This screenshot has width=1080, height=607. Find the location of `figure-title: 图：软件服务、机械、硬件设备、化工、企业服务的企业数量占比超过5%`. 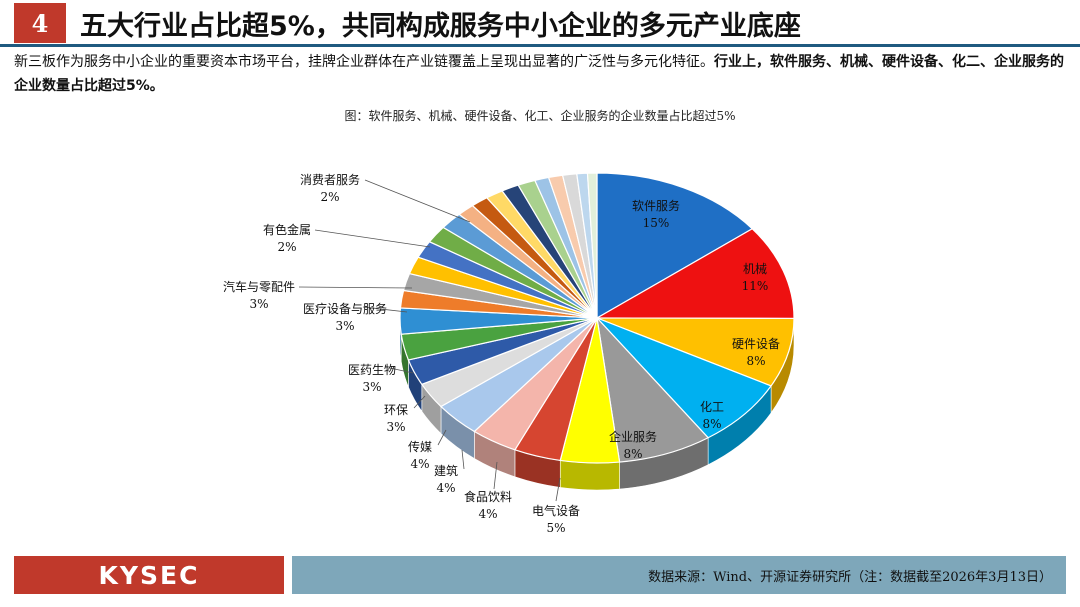

figure-title: 图：软件服务、机械、硬件设备、化工、企业服务的企业数量占比超过5% is located at coordinates (540, 116).